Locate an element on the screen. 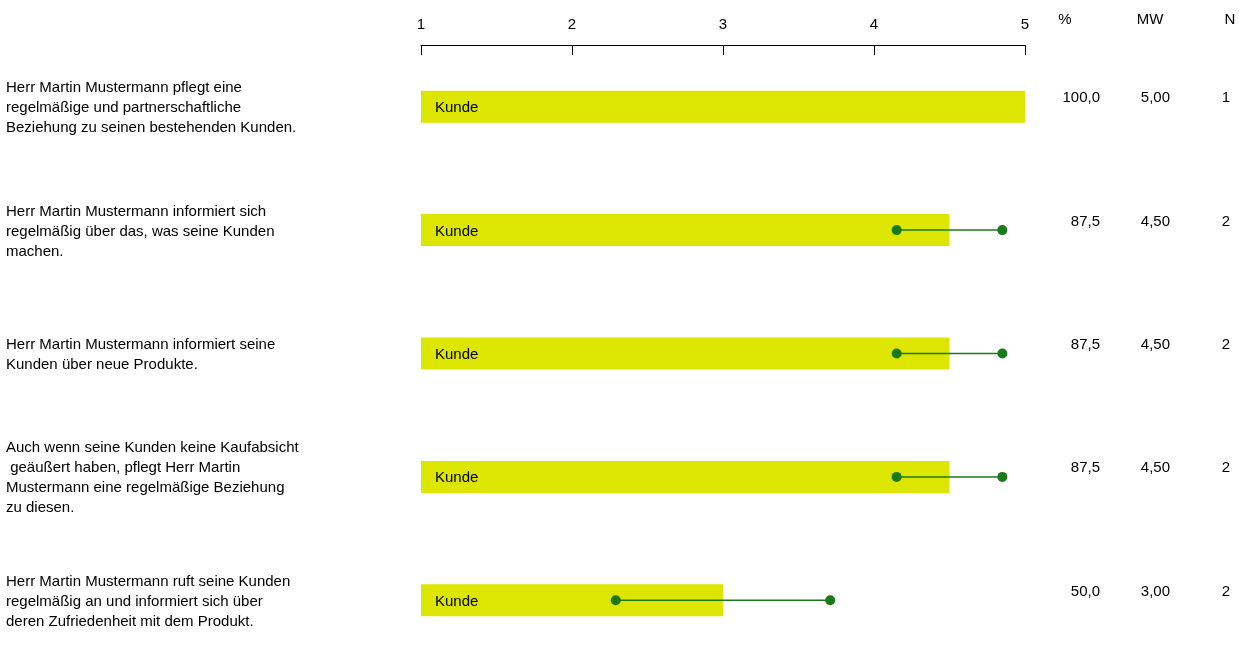 The height and width of the screenshot is (662, 1239). text: N is located at coordinates (1230, 18).